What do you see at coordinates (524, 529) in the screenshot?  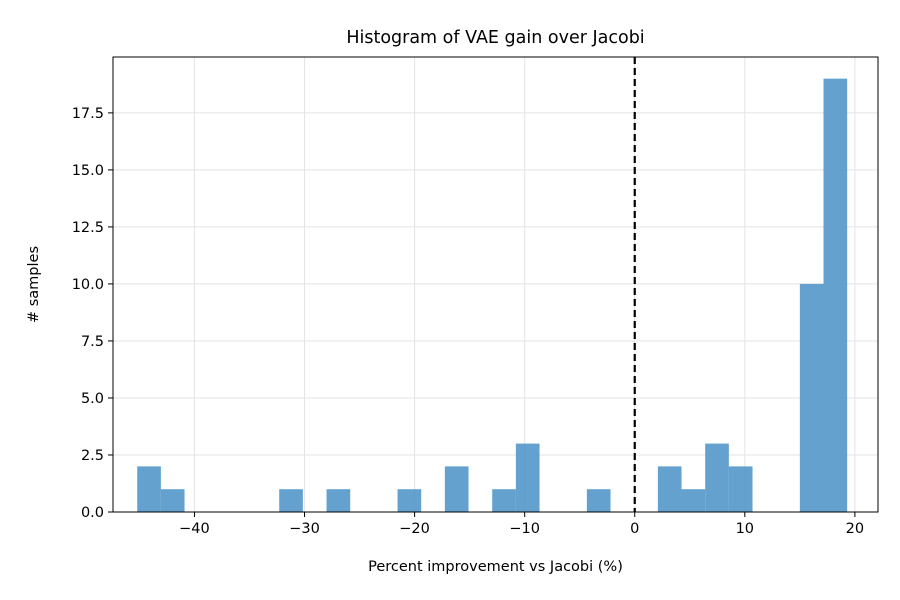 I see `x-tick-label: −10` at bounding box center [524, 529].